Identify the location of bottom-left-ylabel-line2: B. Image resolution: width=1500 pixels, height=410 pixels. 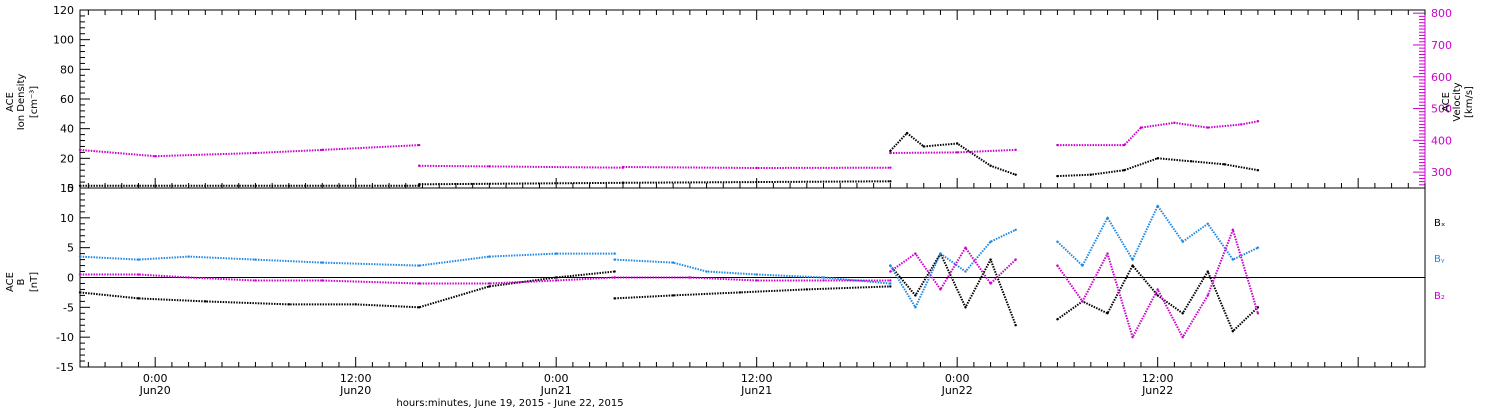
(21, 281).